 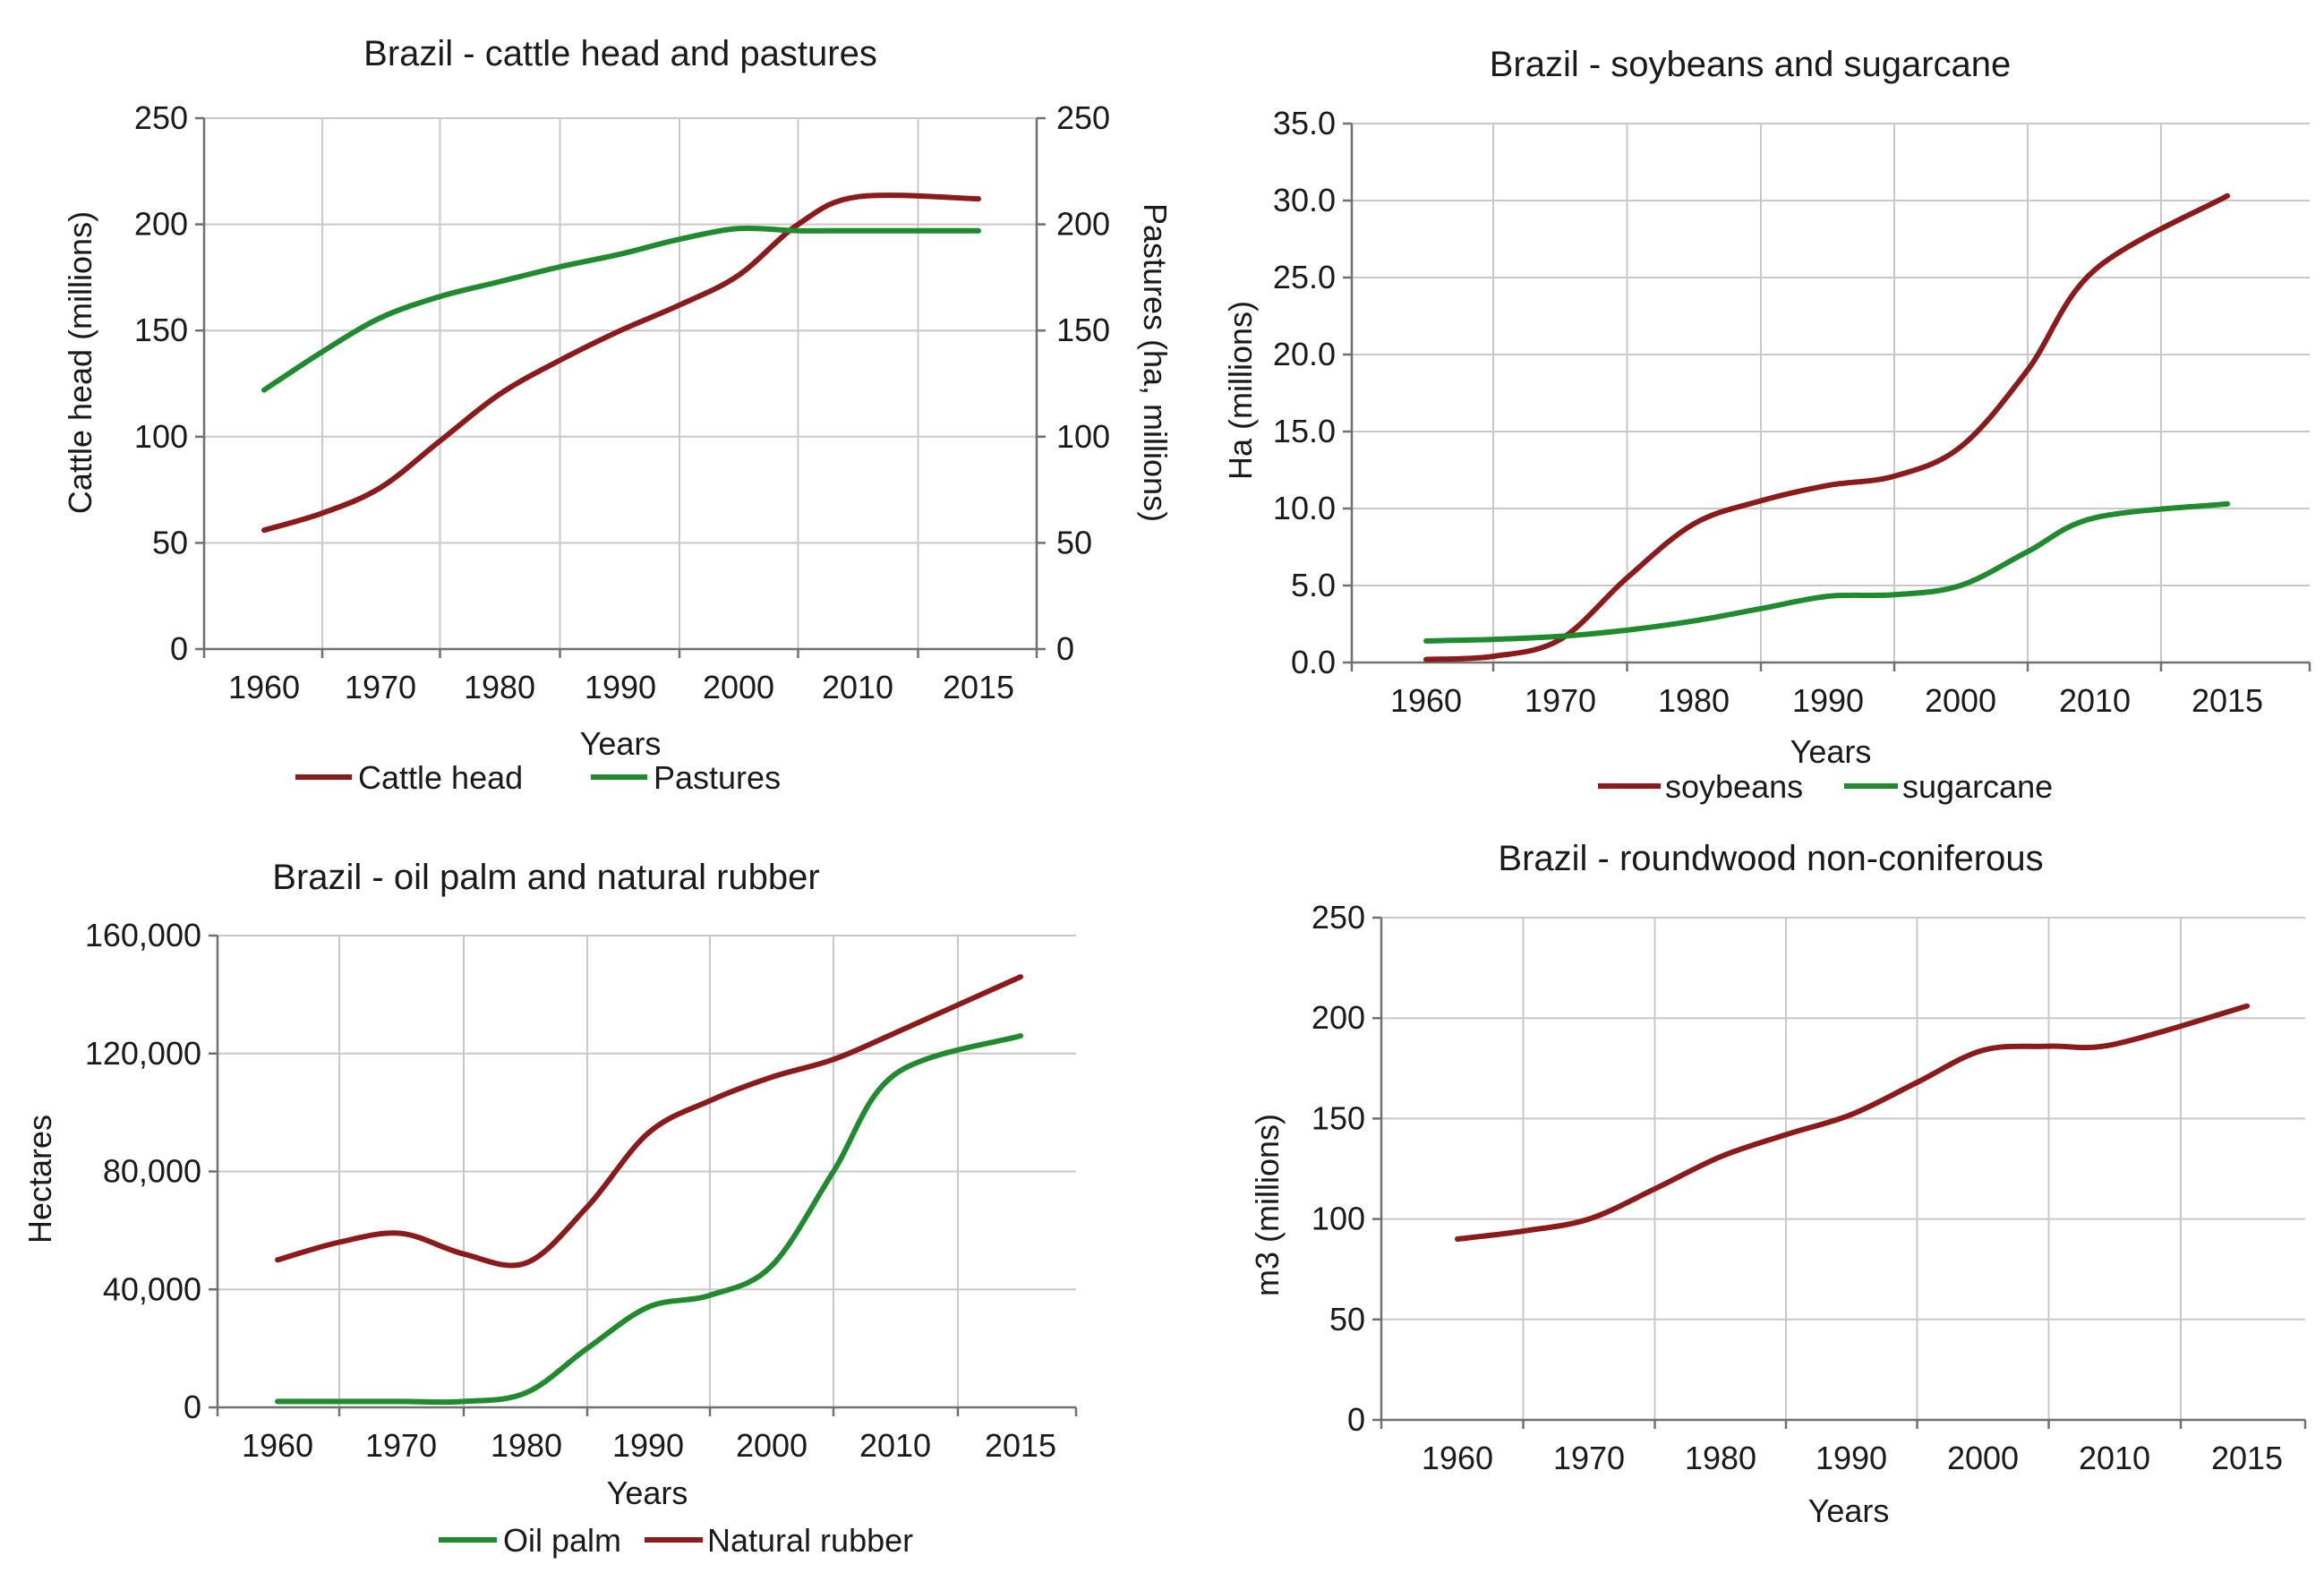 I want to click on legend-label: Cattle head, so click(x=440, y=777).